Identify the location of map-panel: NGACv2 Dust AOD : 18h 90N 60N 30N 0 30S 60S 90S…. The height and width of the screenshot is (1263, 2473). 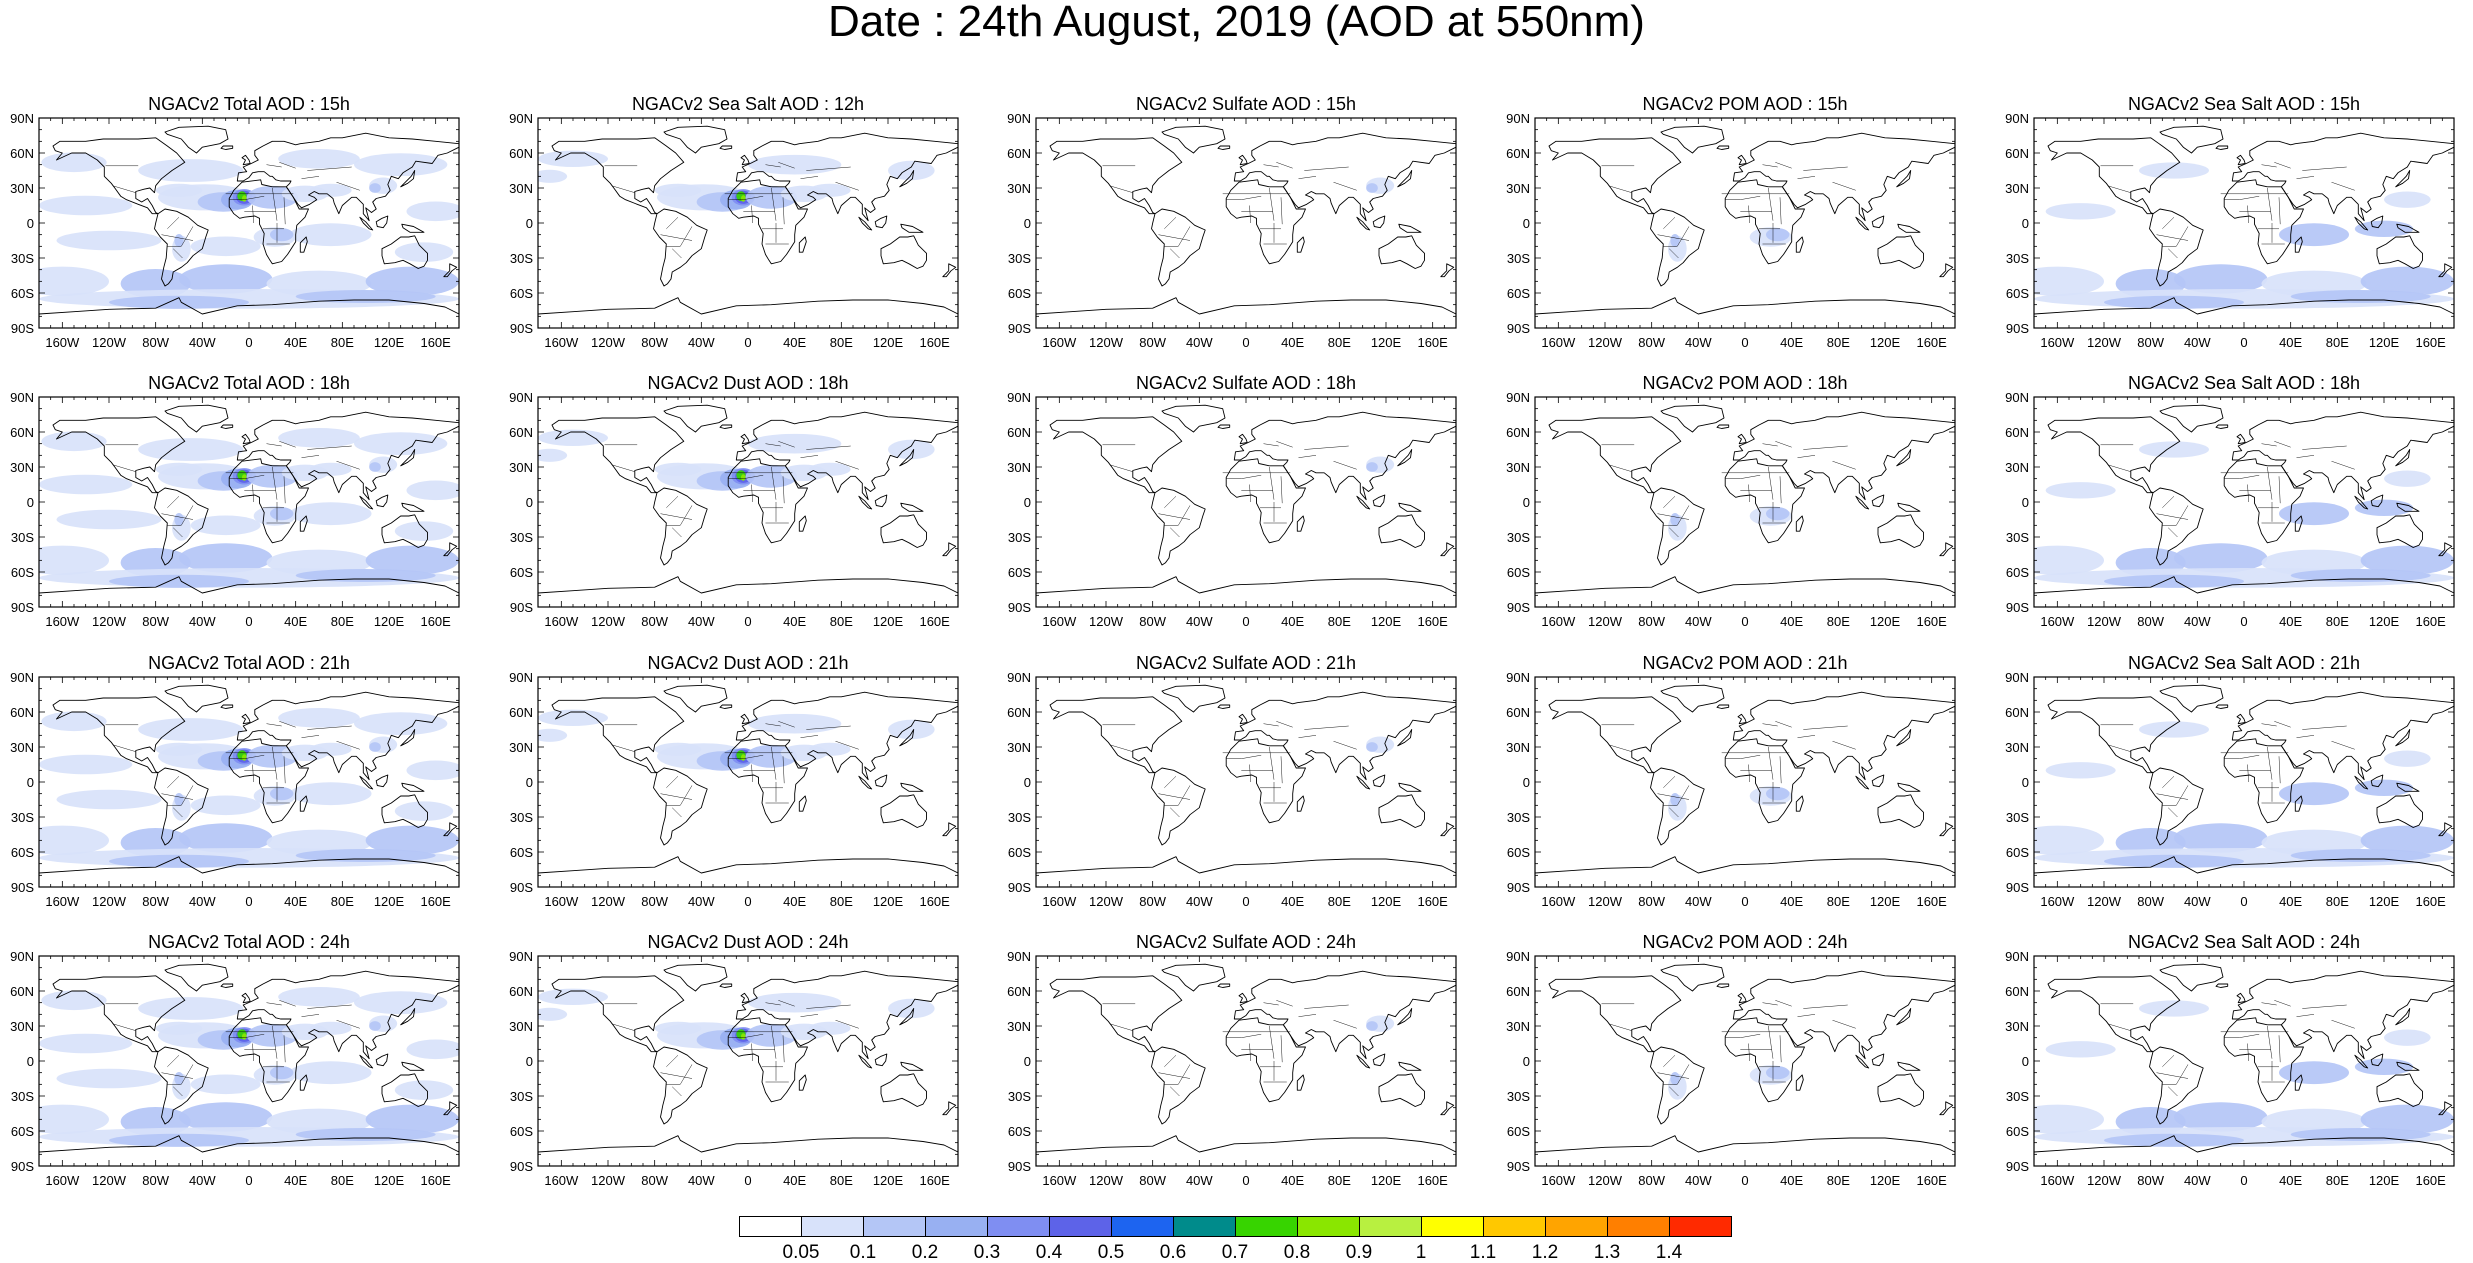
(729, 500).